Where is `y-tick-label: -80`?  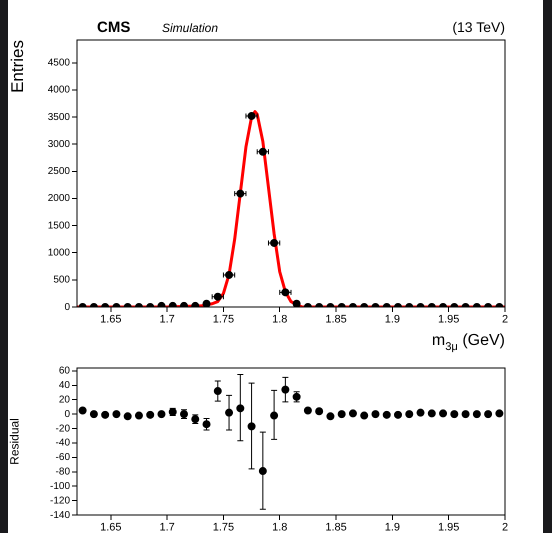 y-tick-label: -80 is located at coordinates (63, 472).